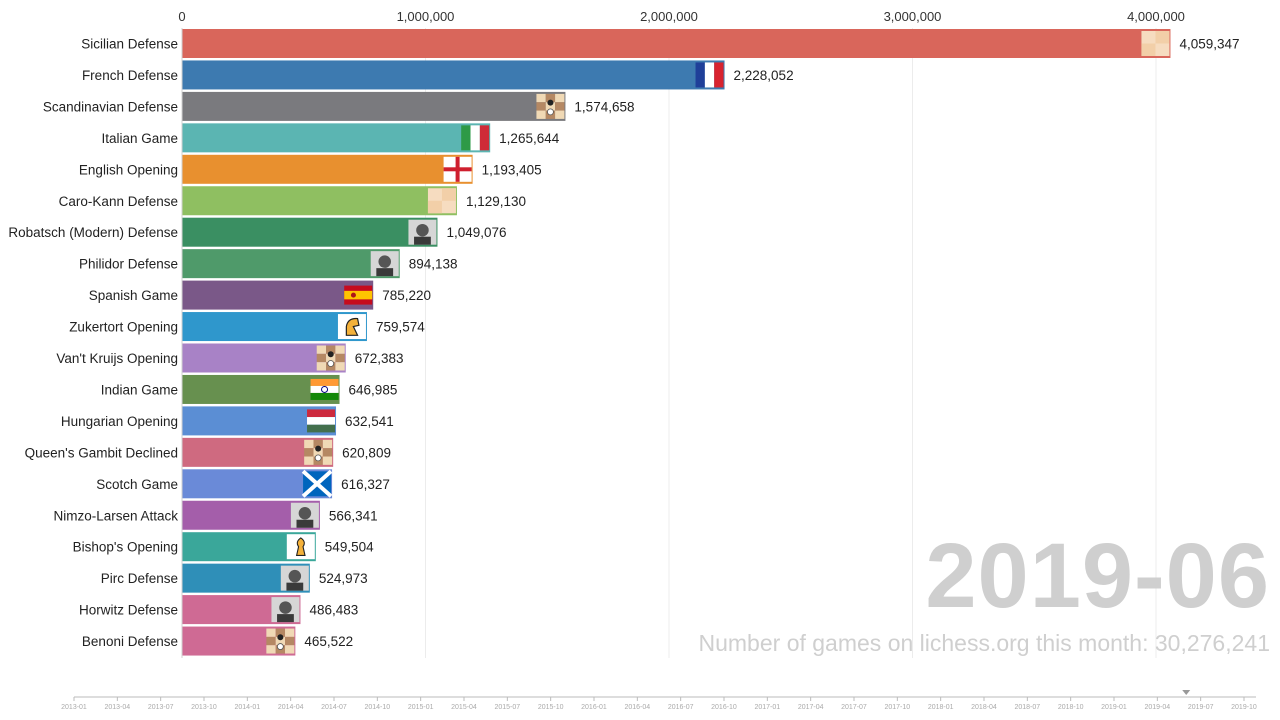 The width and height of the screenshot is (1280, 720). I want to click on bar-row: Robatsch (Modern) Defense 1,049,076, so click(257, 232).